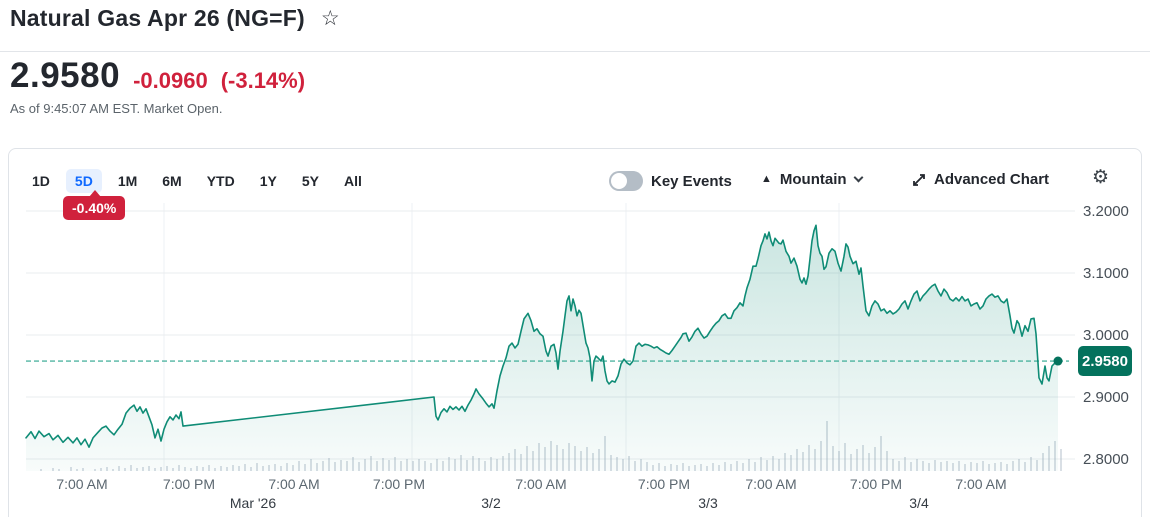 The width and height of the screenshot is (1150, 517). Describe the element at coordinates (992, 179) in the screenshot. I see `advanced-chart-label: Advanced Chart` at that location.